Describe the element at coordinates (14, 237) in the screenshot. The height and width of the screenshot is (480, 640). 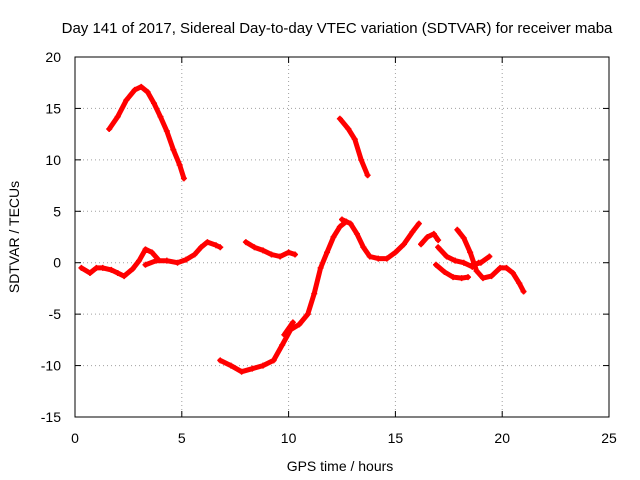
I see `y-axis-label: SDTVAR / TECUs` at that location.